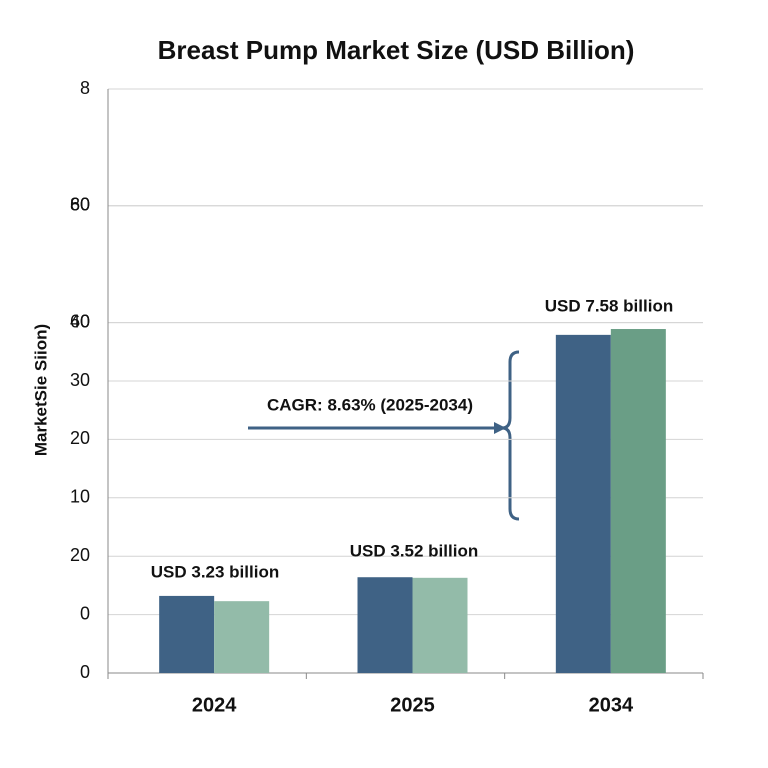 The image size is (768, 768). What do you see at coordinates (214, 705) in the screenshot?
I see `x-tick-label: 2024` at bounding box center [214, 705].